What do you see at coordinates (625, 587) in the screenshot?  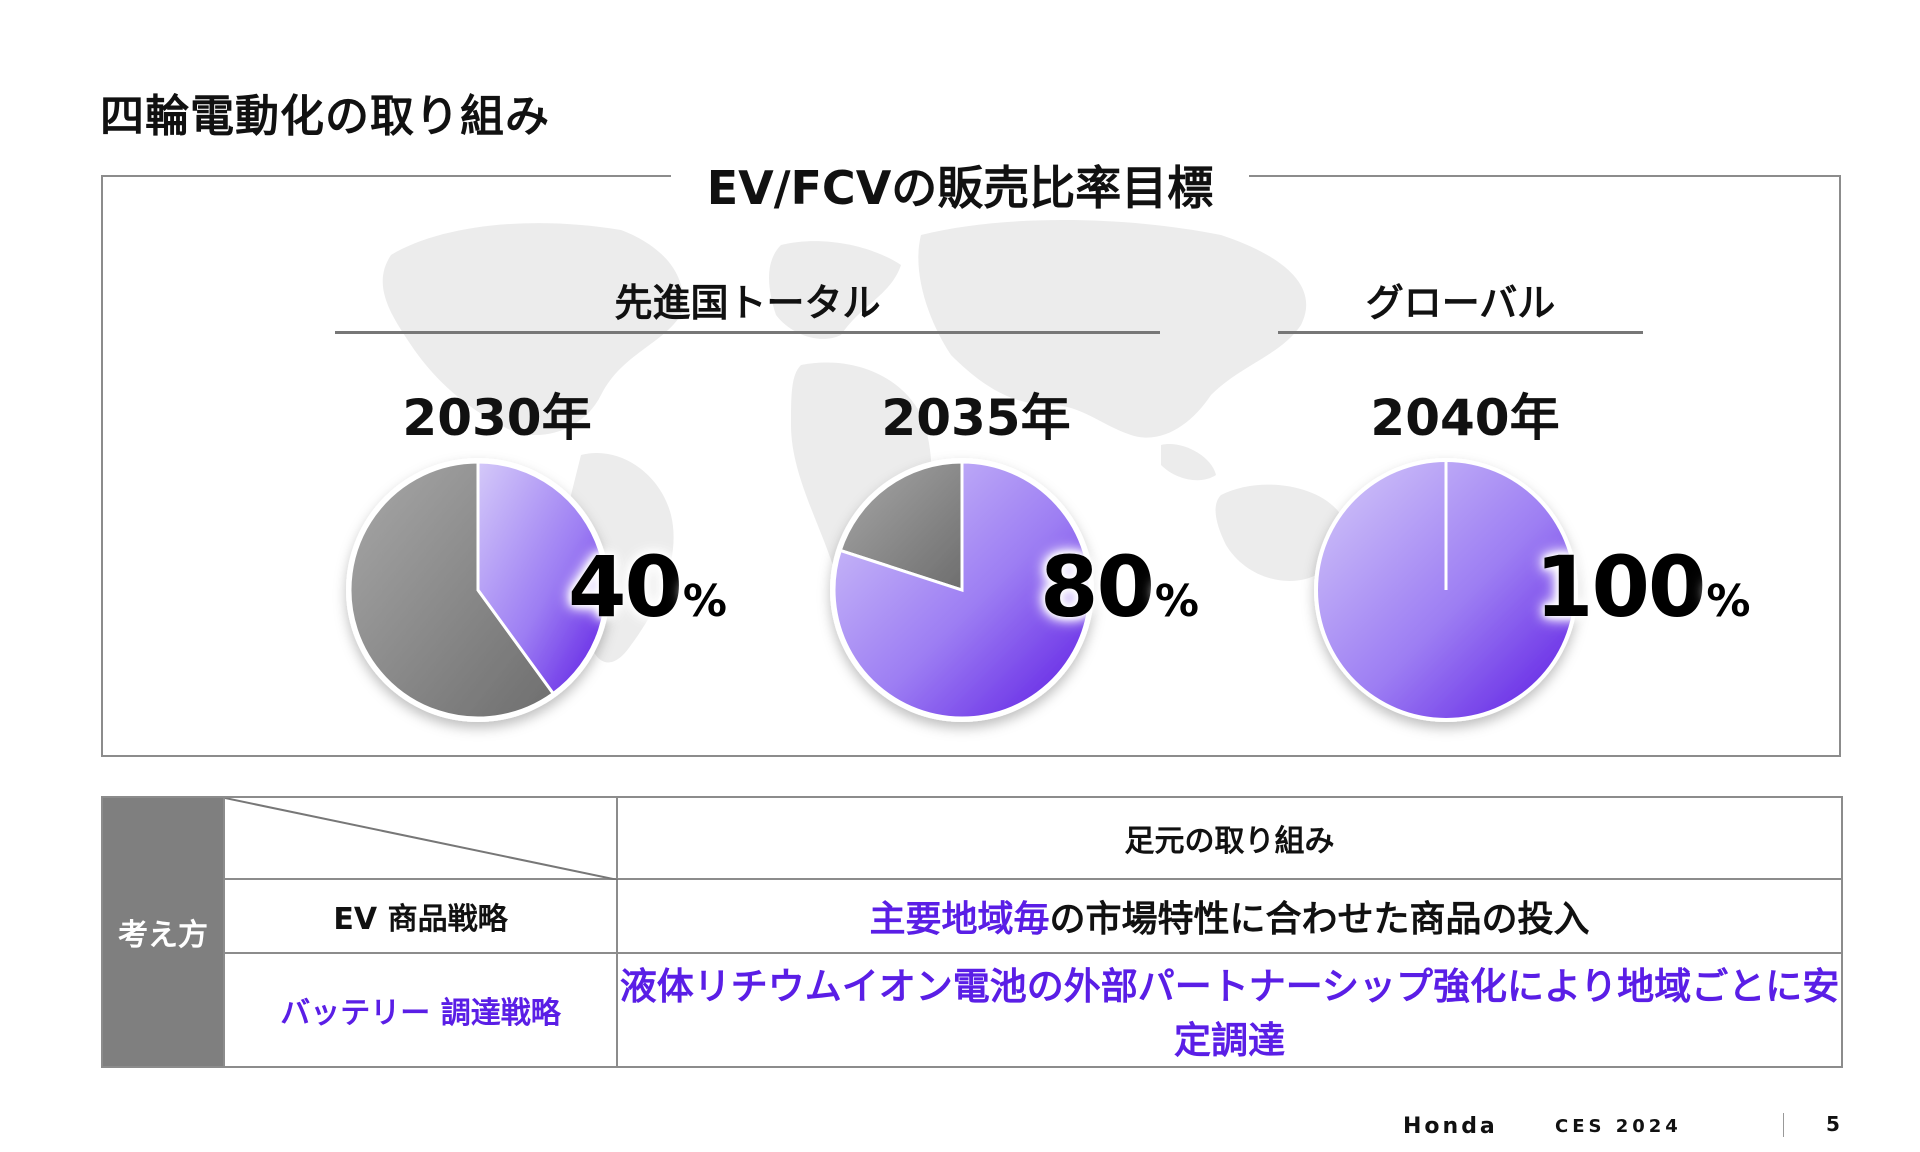 I see `pct-value-2030: 40` at bounding box center [625, 587].